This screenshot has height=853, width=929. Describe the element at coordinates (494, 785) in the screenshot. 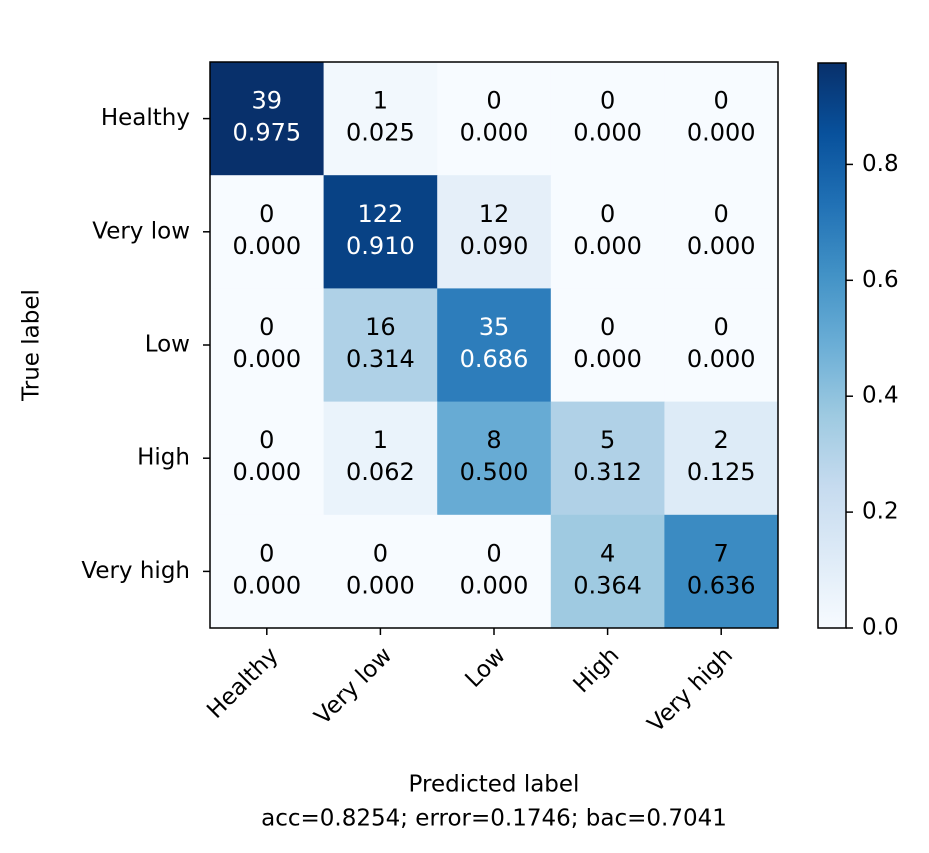

I see `x-axis-label: Predicted label` at that location.